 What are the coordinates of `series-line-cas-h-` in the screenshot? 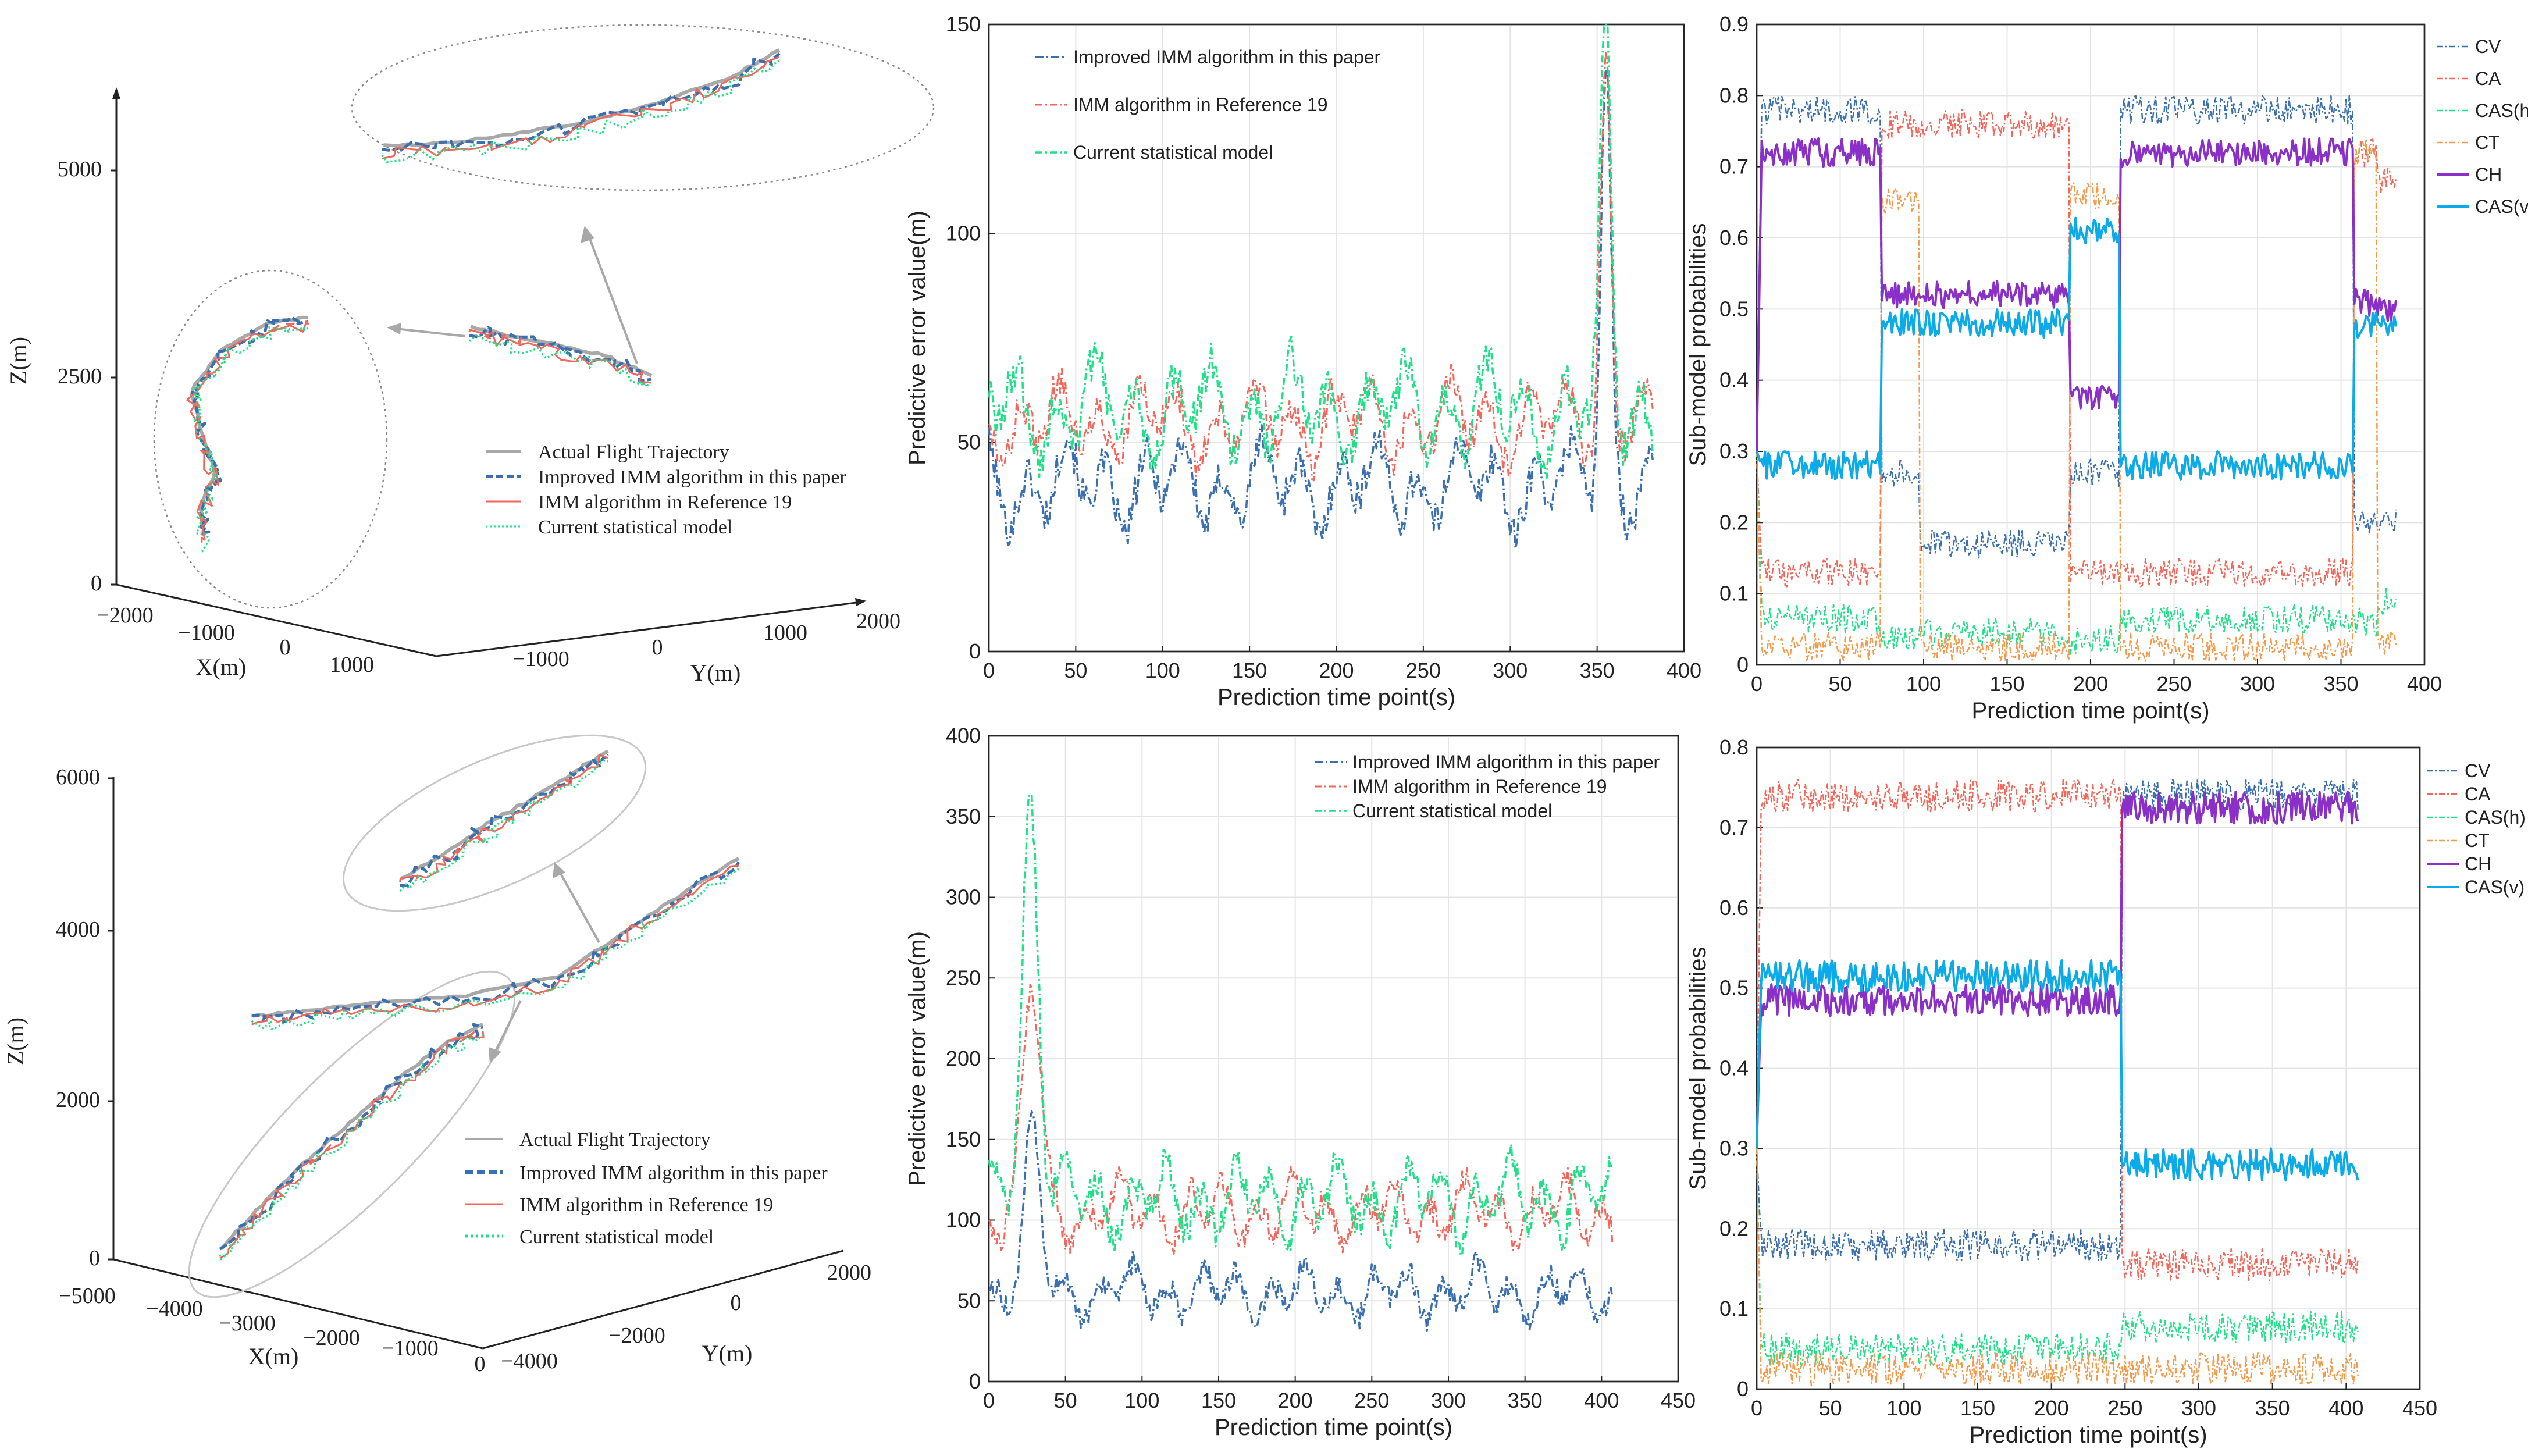 It's located at (2057, 1257).